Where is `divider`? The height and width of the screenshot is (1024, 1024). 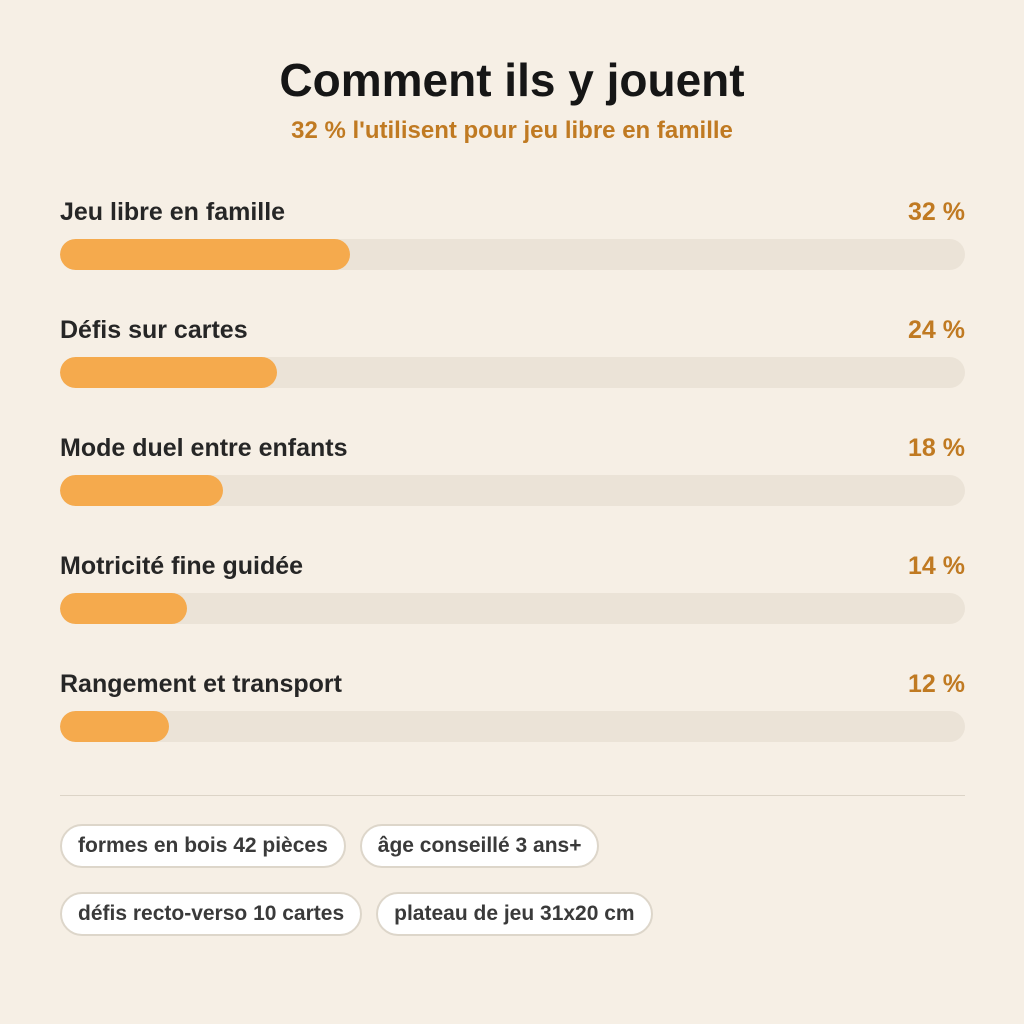
divider is located at coordinates (512, 795).